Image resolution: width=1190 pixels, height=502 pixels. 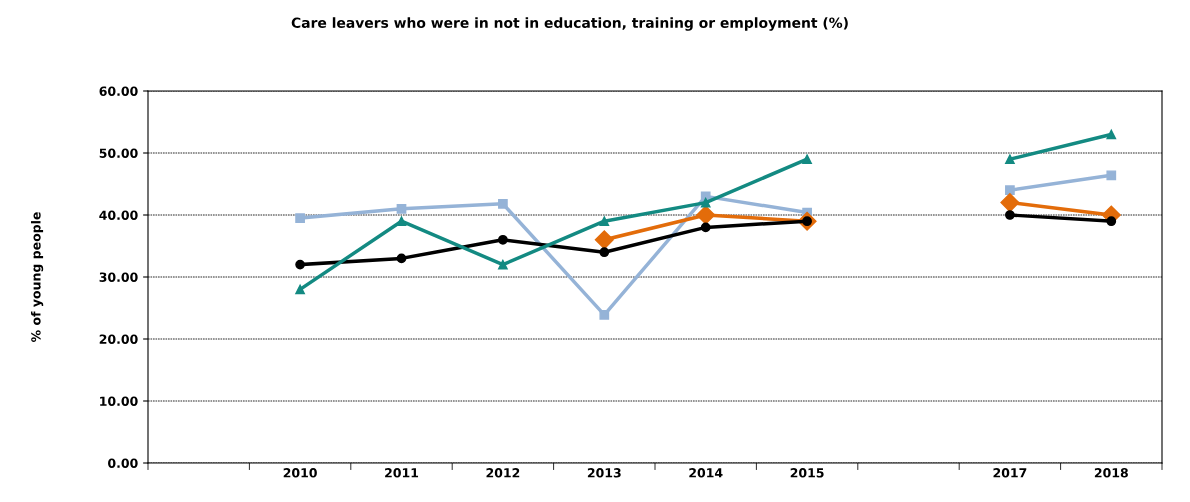 I want to click on y-tick-label: 0.00, so click(x=123, y=463).